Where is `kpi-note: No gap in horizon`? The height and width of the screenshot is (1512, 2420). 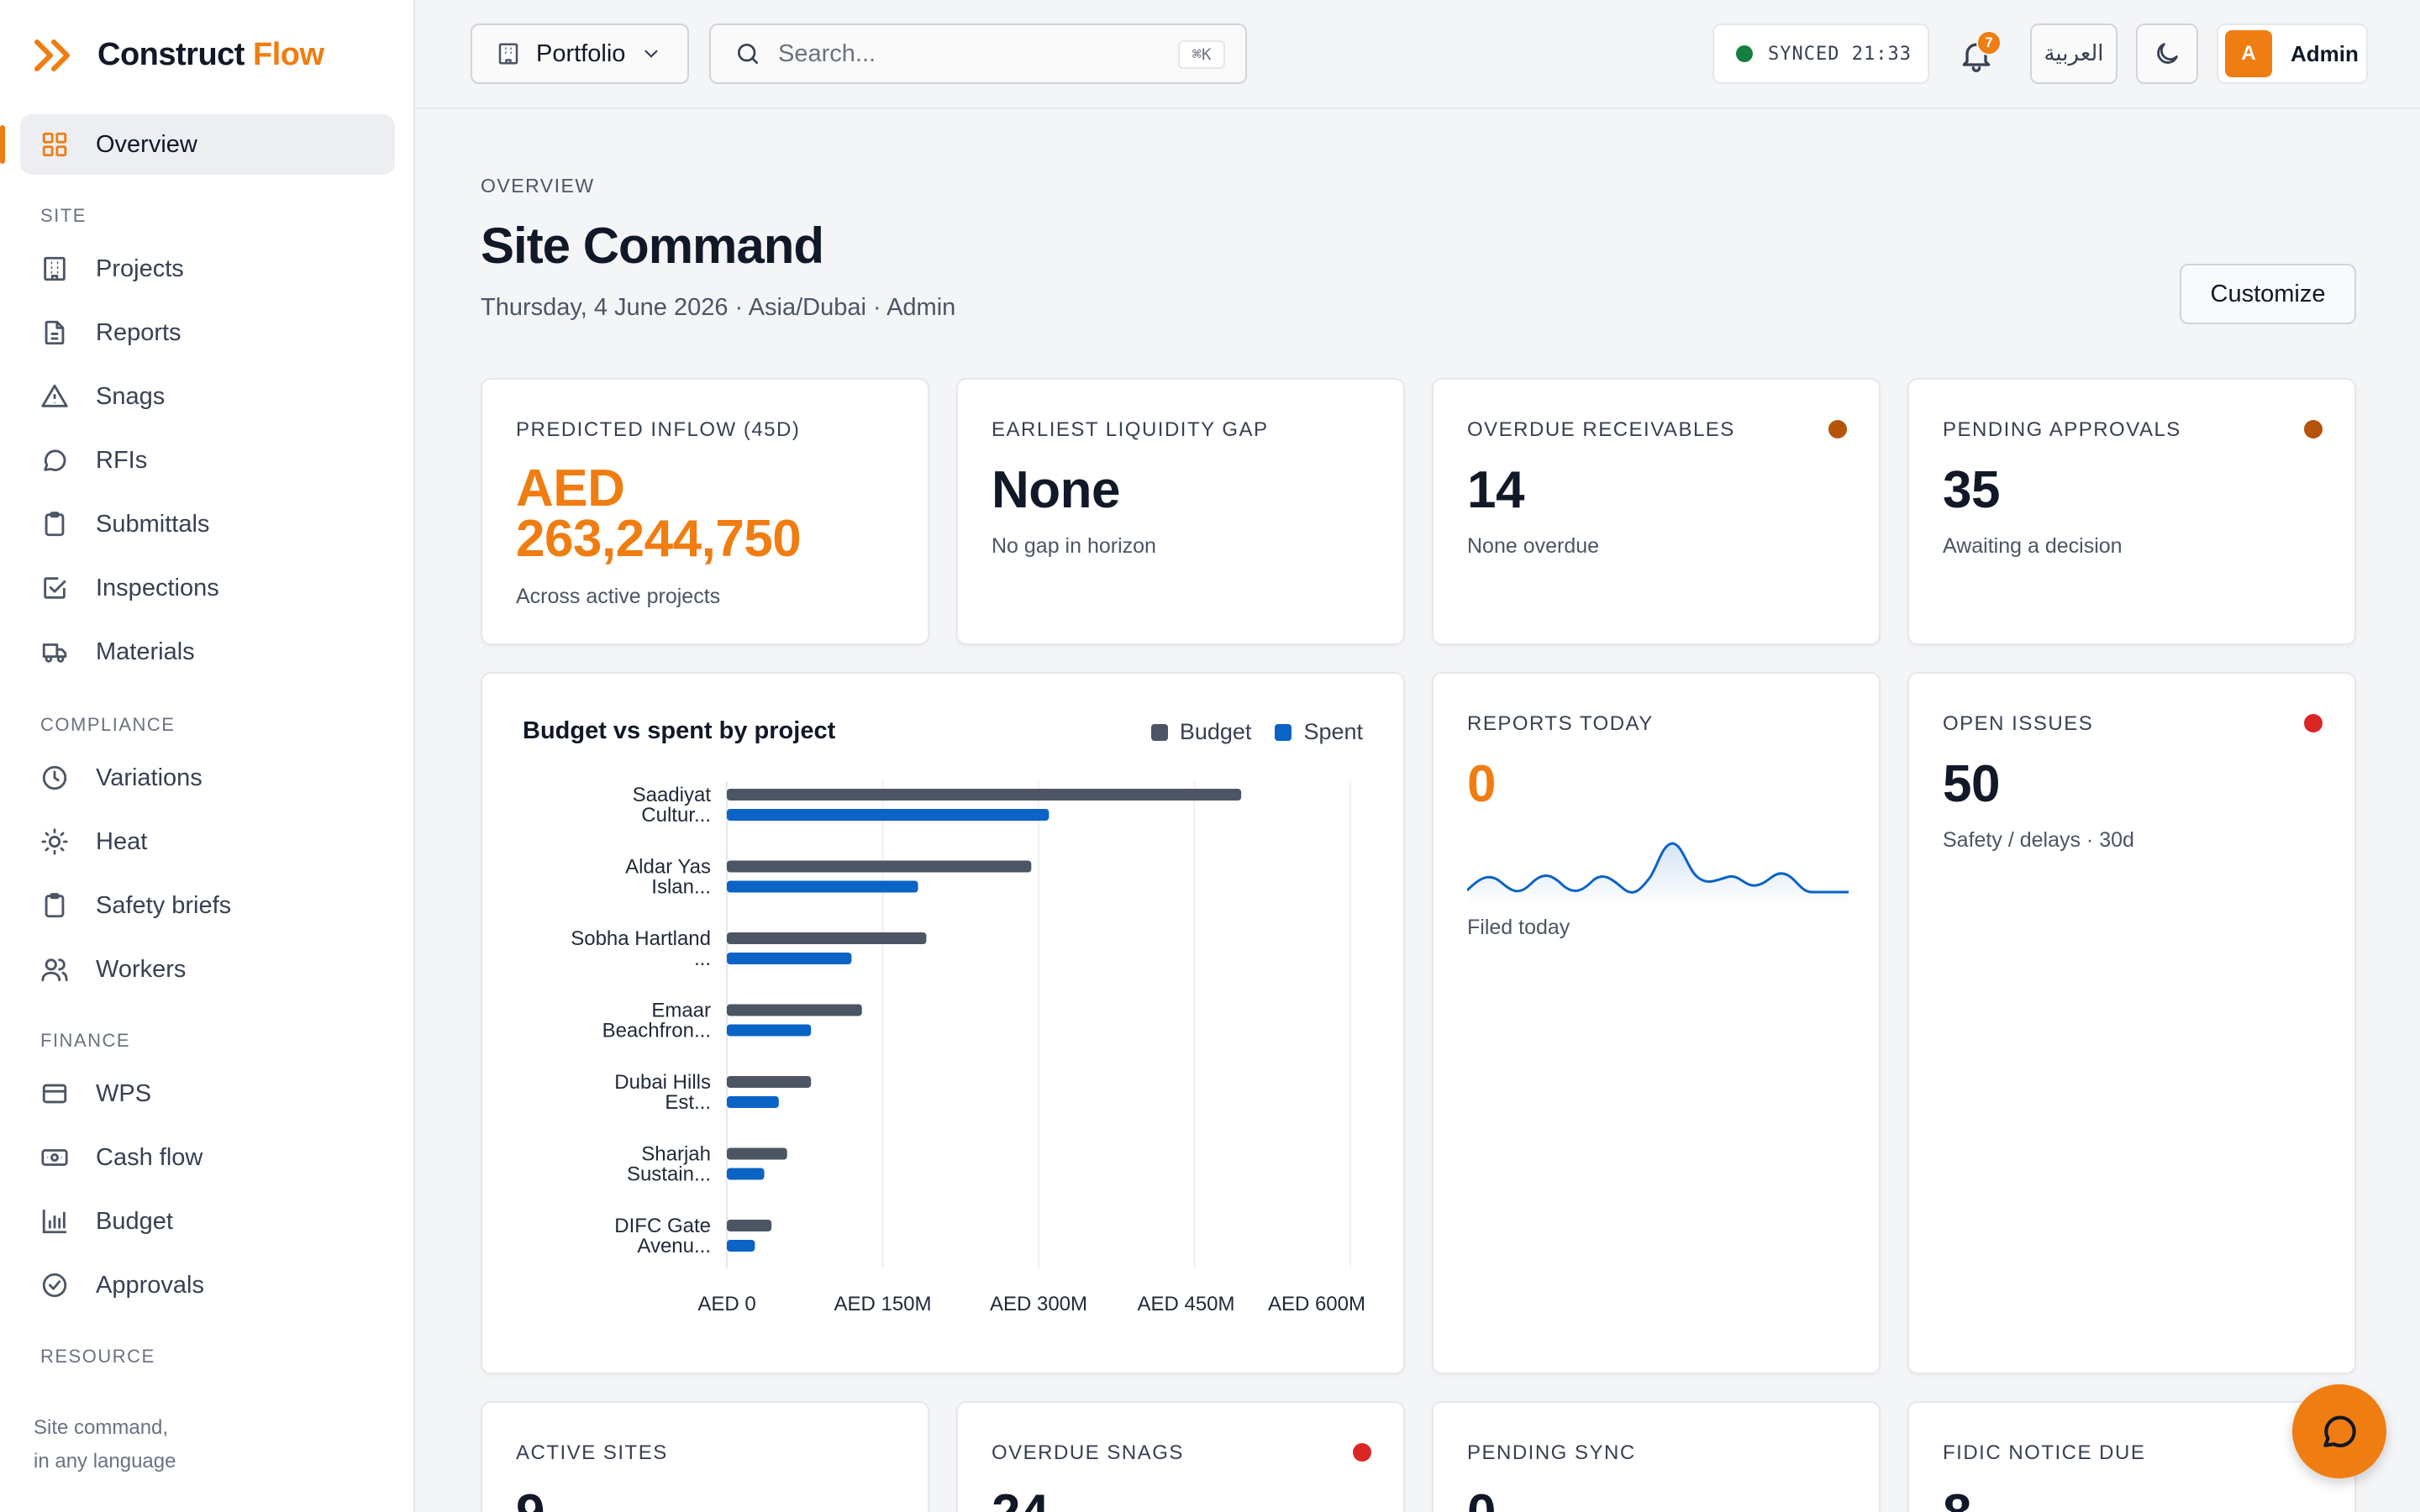 kpi-note: No gap in horizon is located at coordinates (1074, 546).